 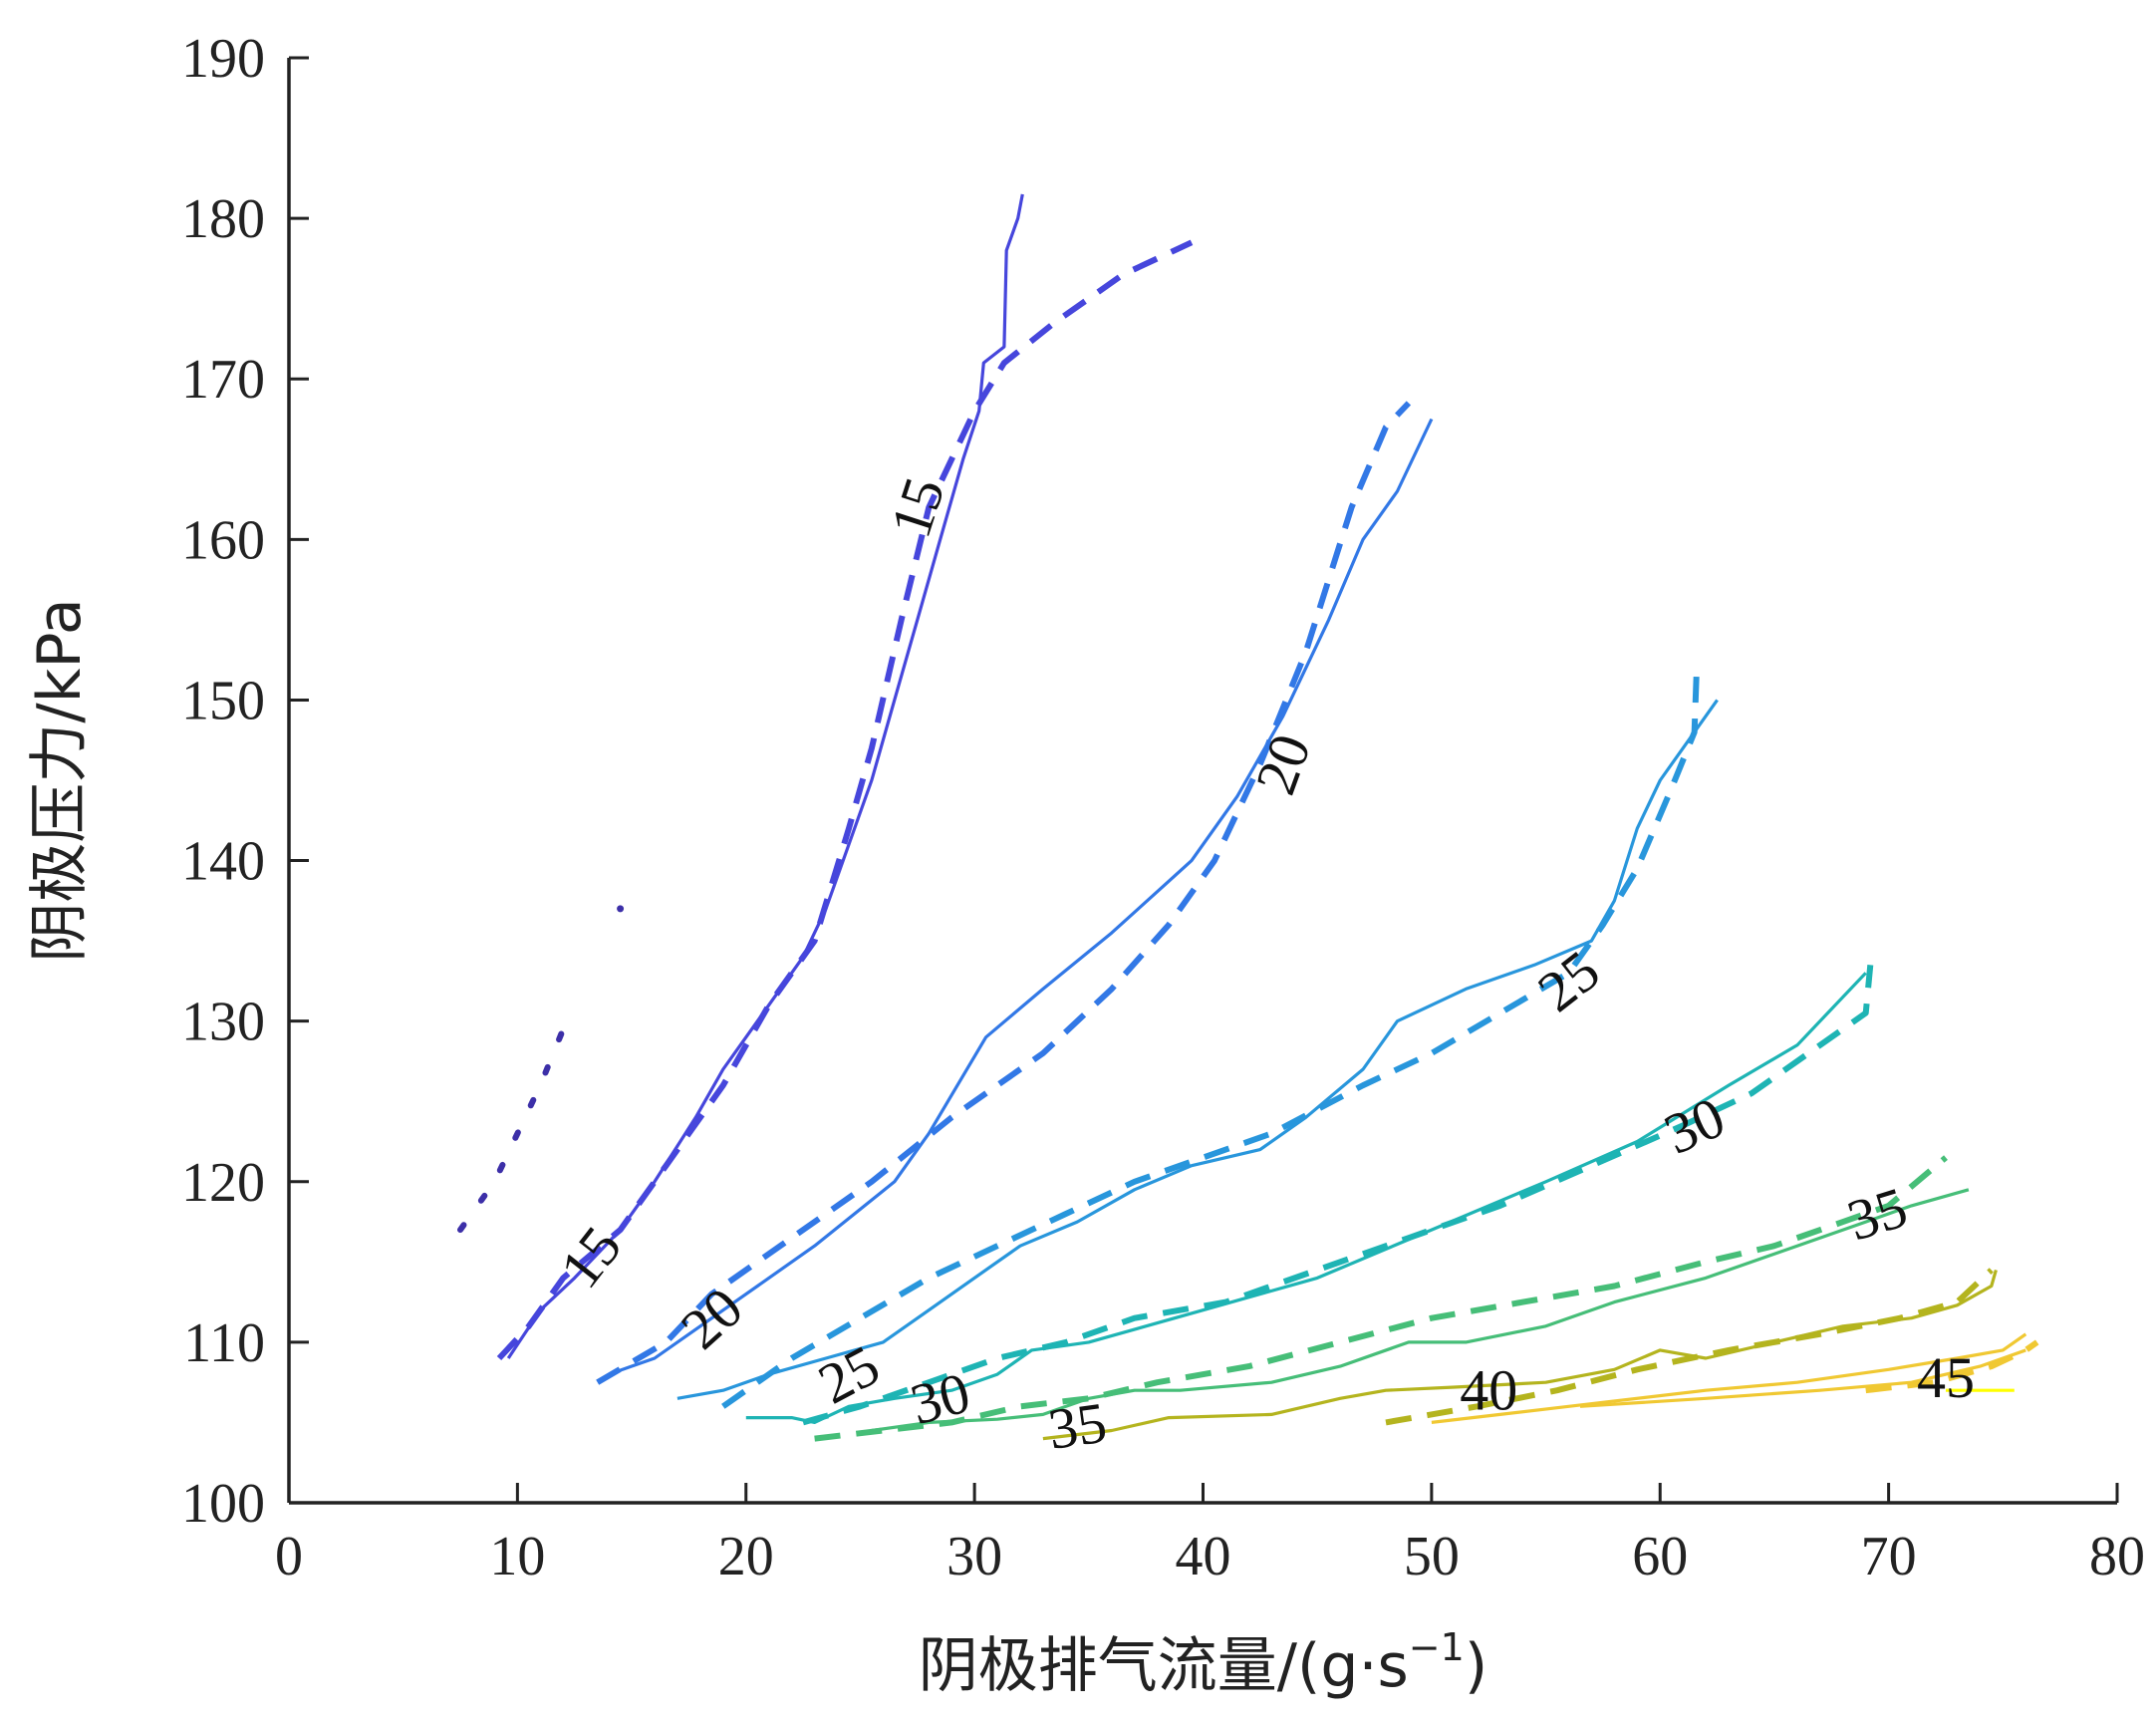 I want to click on x-tick-label: 30, so click(x=974, y=1556).